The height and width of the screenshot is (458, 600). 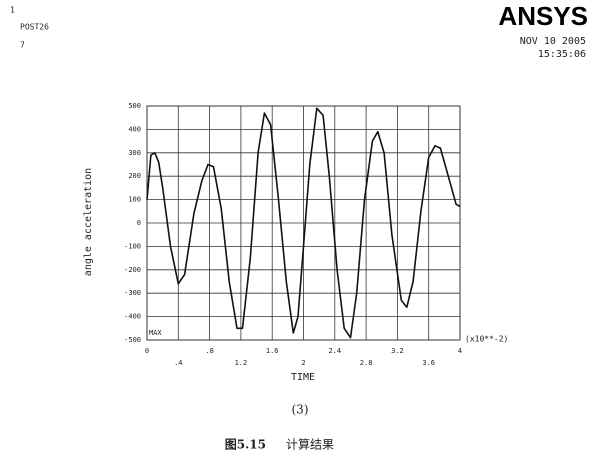 I want to click on subfigure-label: (3), so click(x=300, y=410).